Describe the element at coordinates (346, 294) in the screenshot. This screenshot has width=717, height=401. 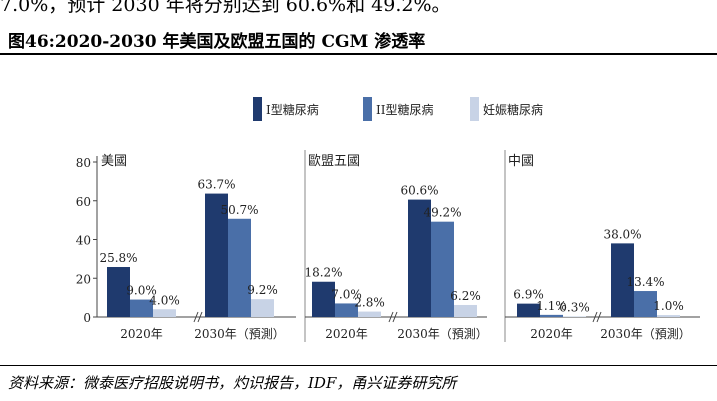
I see `data-label: 7.0%` at that location.